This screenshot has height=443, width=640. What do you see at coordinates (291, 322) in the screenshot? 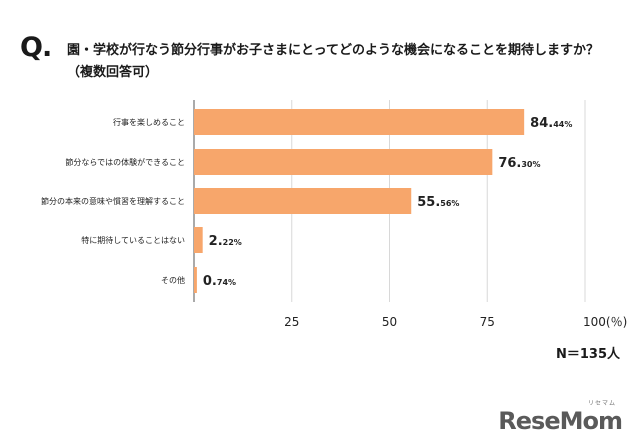
I see `x-tick-label: 25` at bounding box center [291, 322].